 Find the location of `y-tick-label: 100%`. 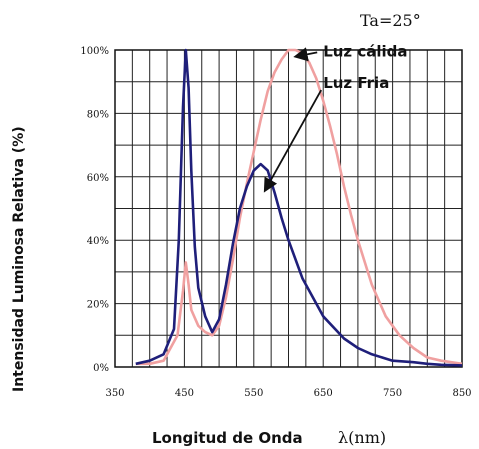

y-tick-label: 100% is located at coordinates (94, 51).